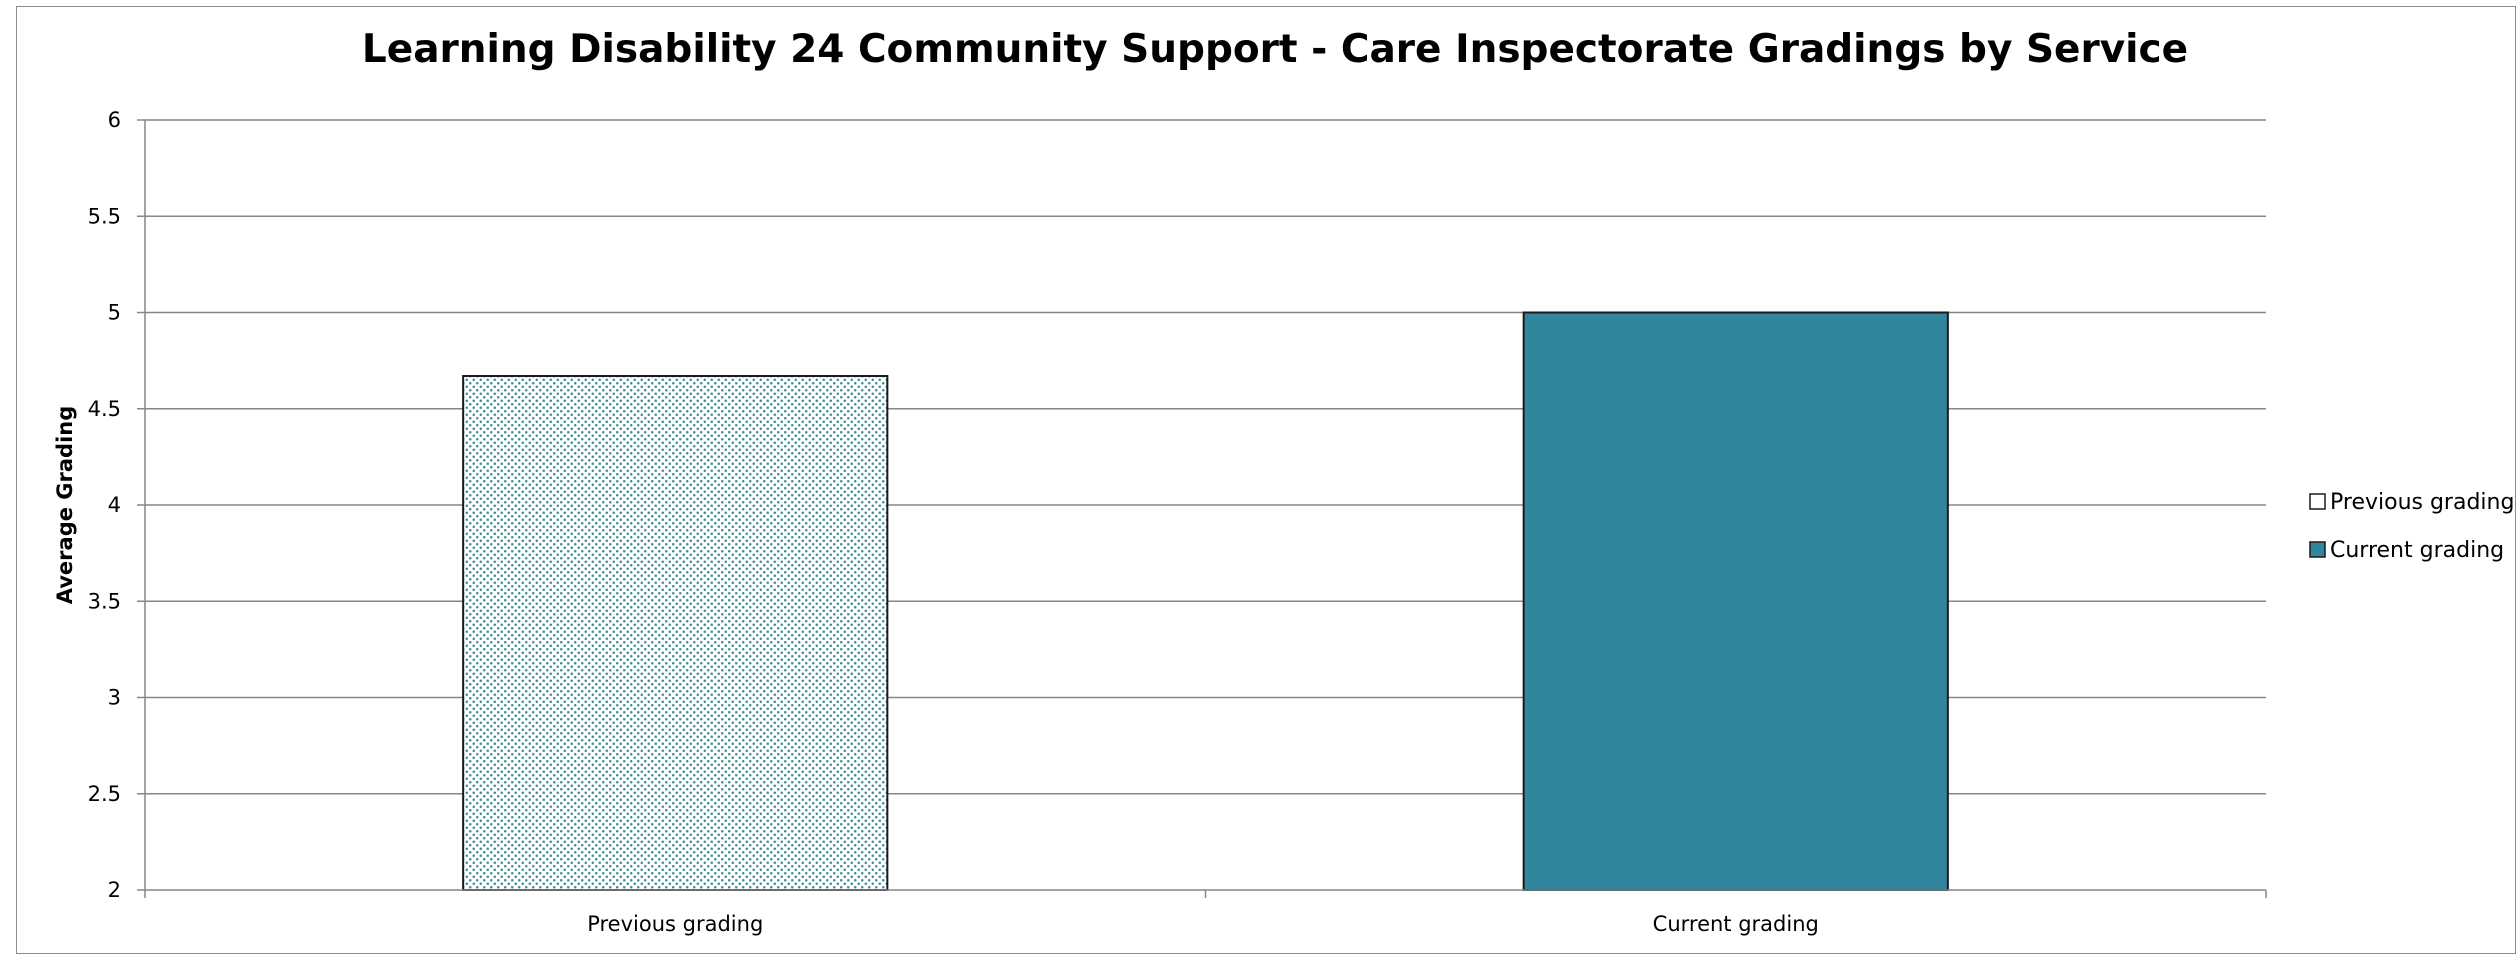  I want to click on legend-item-current: Current grading, so click(2406, 550).